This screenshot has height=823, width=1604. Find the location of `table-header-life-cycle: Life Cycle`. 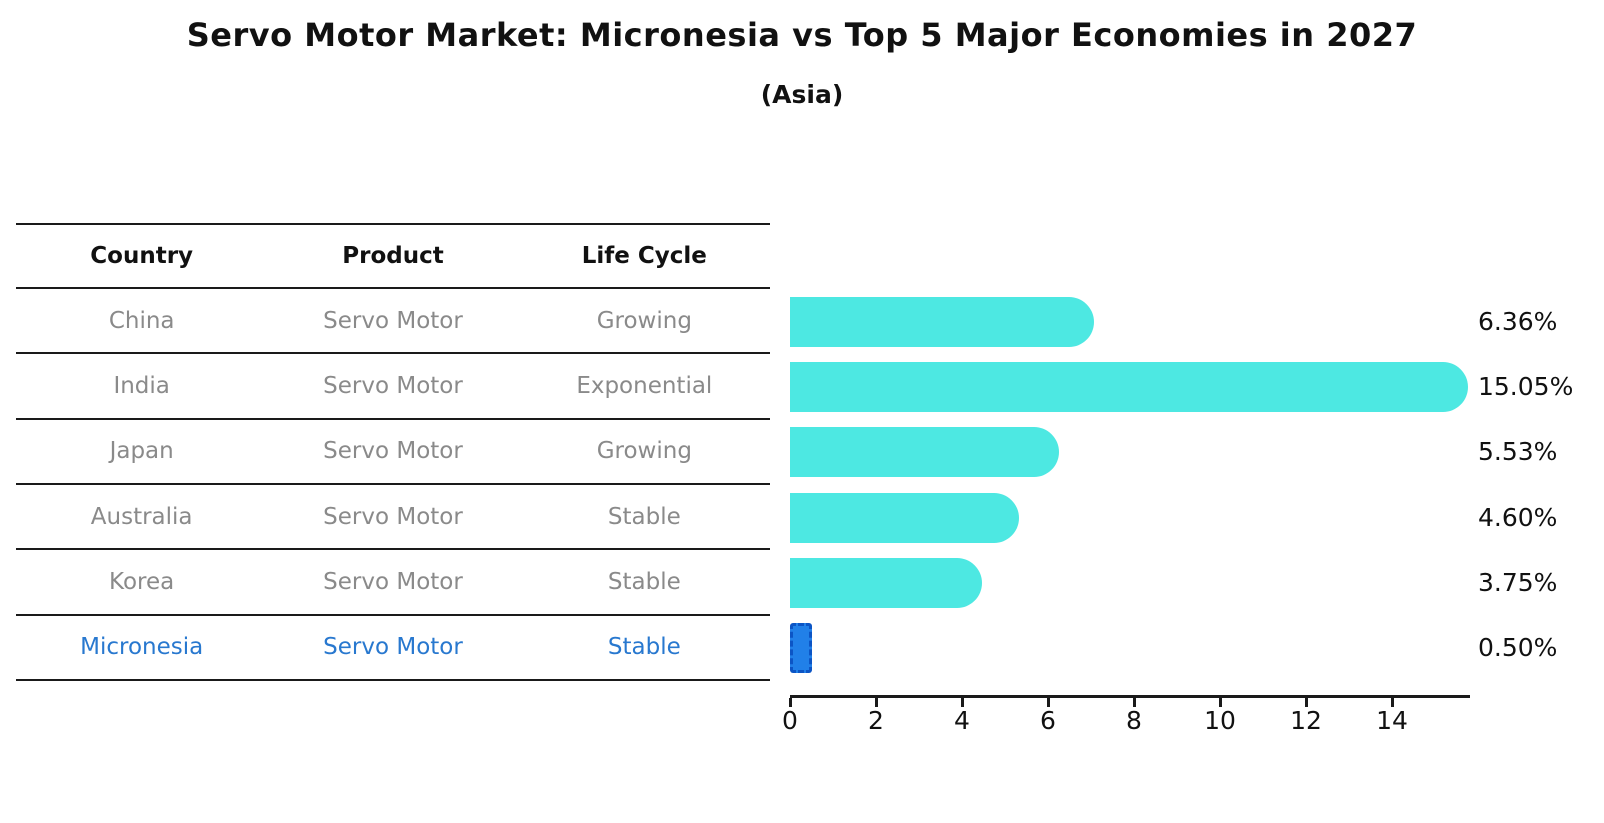

table-header-life-cycle: Life Cycle is located at coordinates (644, 256).